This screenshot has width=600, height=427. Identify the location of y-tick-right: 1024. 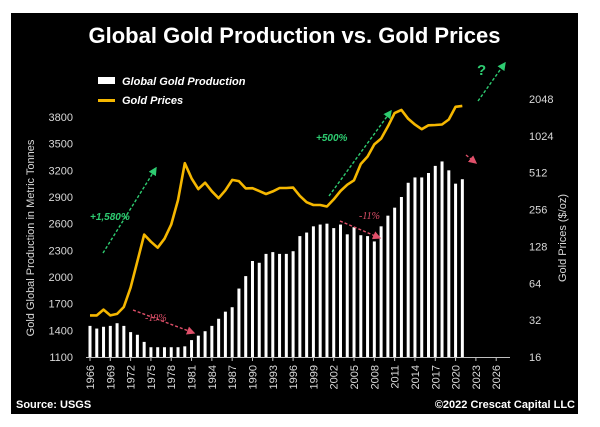
(541, 137).